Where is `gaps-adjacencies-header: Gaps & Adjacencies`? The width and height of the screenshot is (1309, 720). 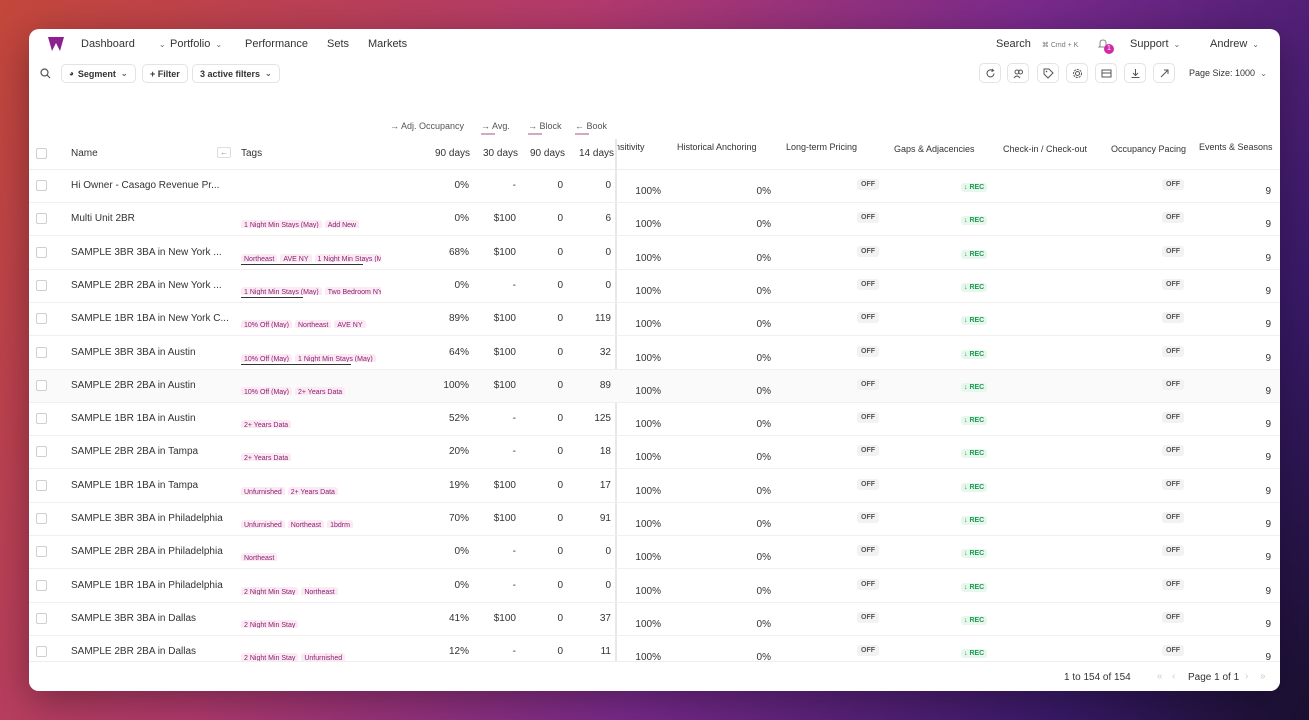
gaps-adjacencies-header: Gaps & Adjacencies is located at coordinates (934, 149).